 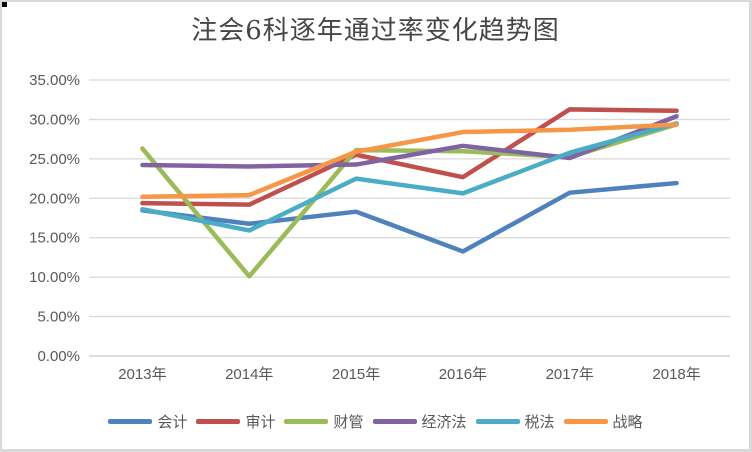 I want to click on legend-label: 税法, so click(x=539, y=422).